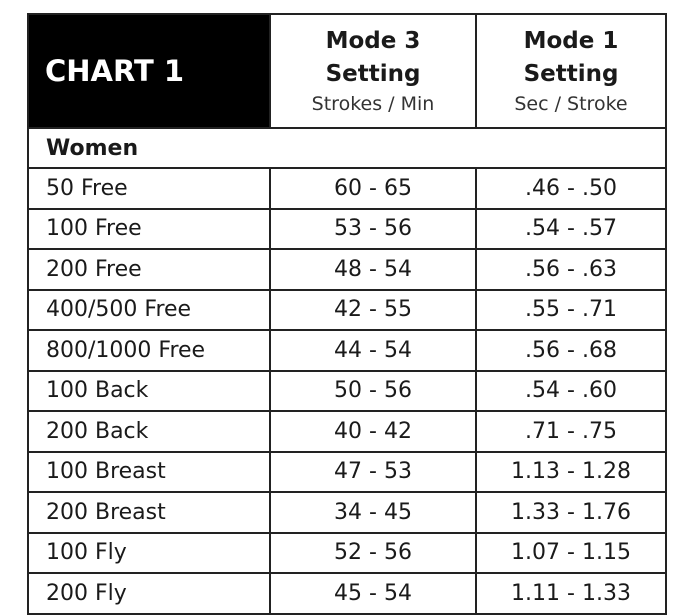  Describe the element at coordinates (571, 350) in the screenshot. I see `mode1-cell: .56 - .68` at that location.